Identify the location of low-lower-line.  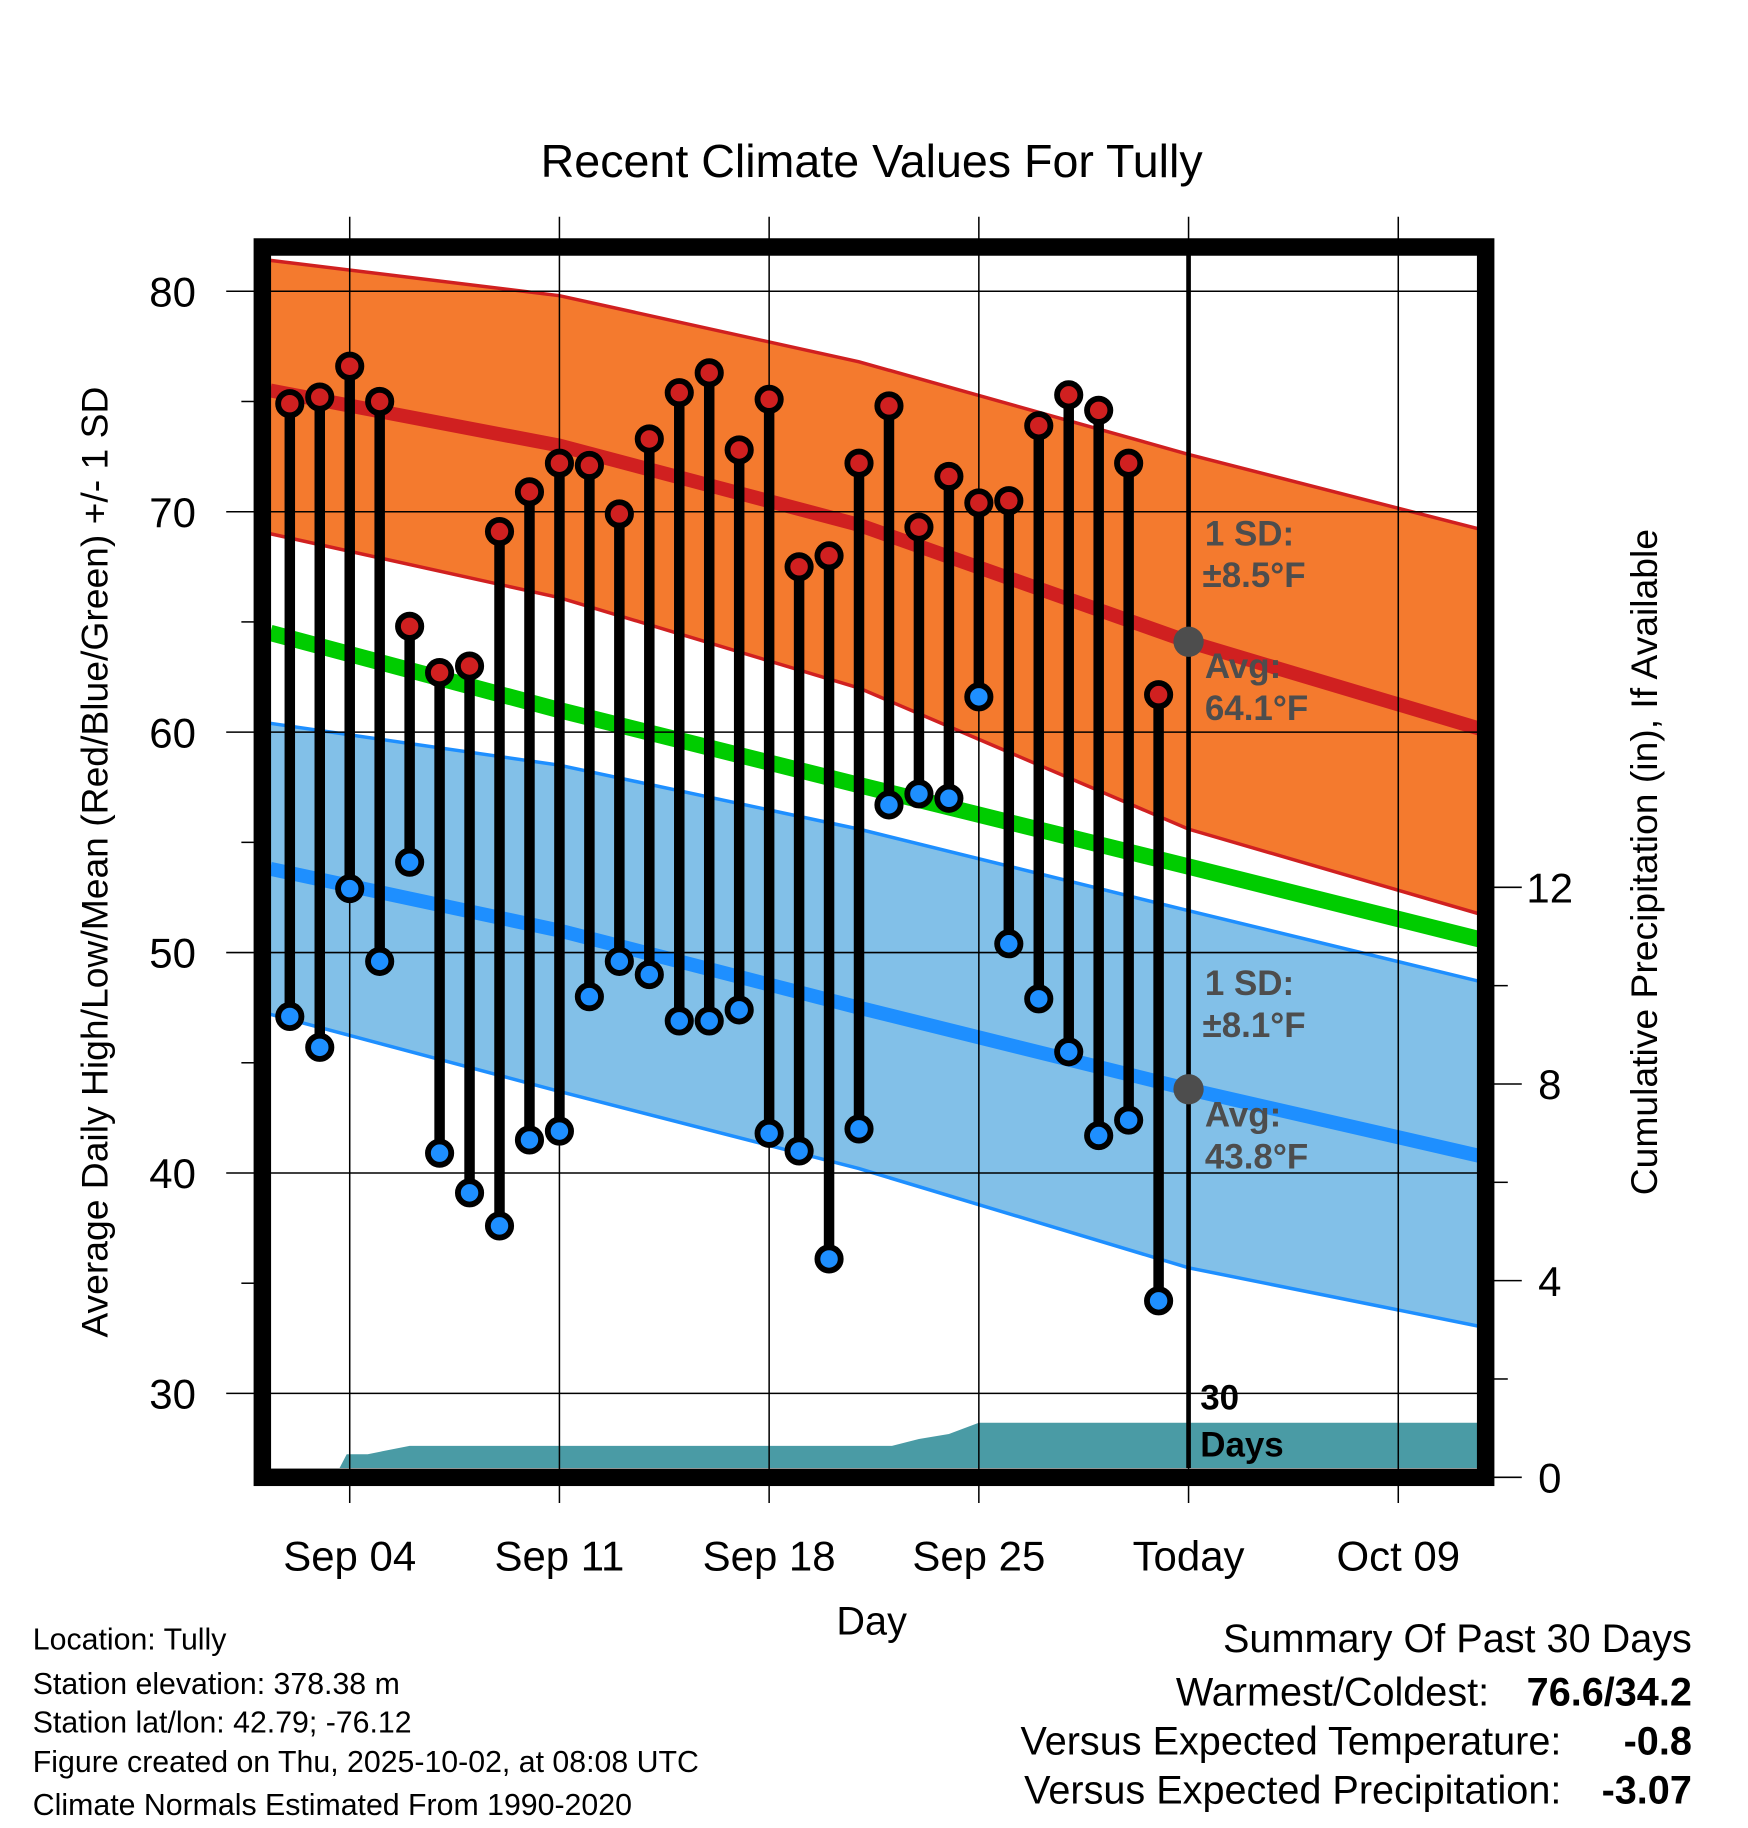
(874, 1170).